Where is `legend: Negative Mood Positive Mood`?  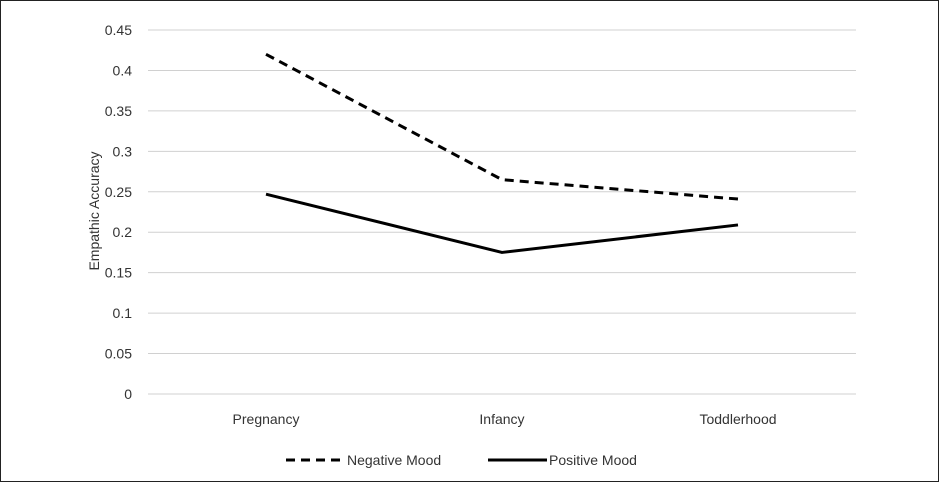 legend: Negative Mood Positive Mood is located at coordinates (461, 460).